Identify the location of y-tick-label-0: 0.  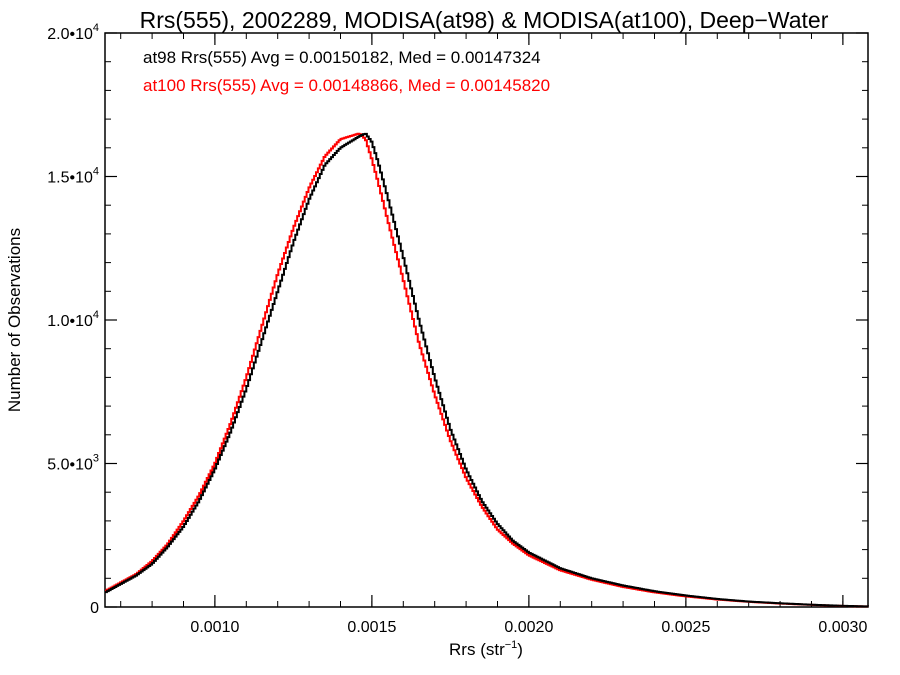
(94, 608).